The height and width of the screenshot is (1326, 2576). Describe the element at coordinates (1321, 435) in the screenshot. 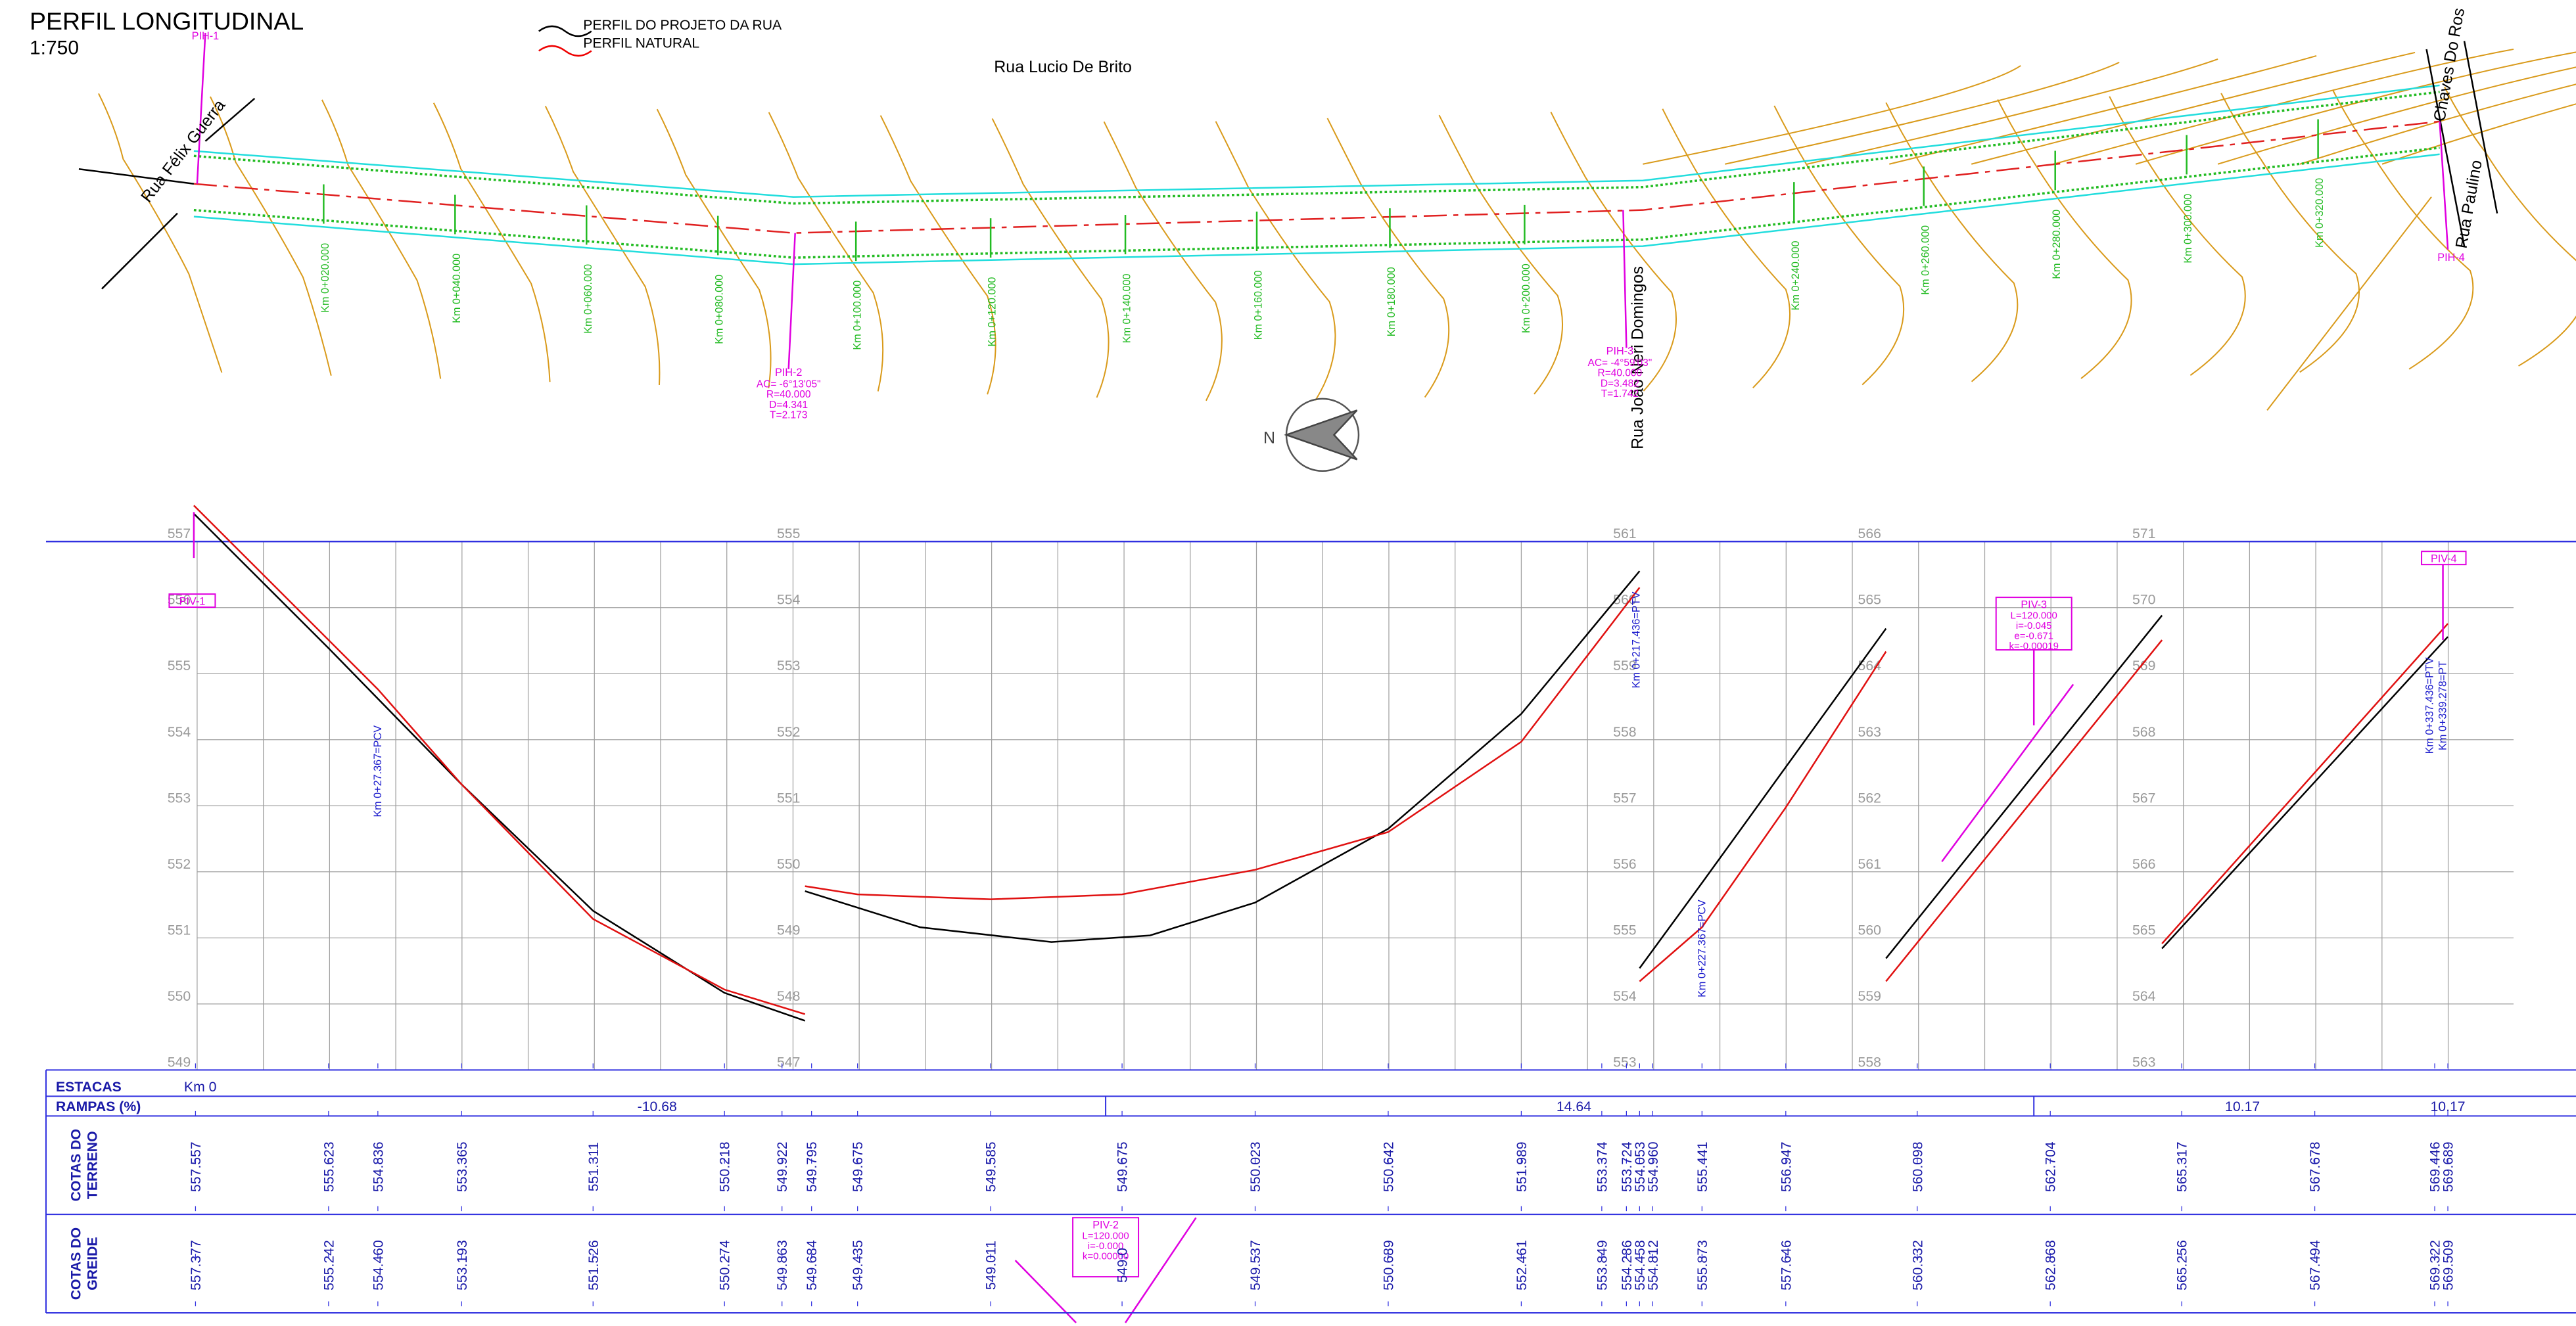

I see `north-arrow` at that location.